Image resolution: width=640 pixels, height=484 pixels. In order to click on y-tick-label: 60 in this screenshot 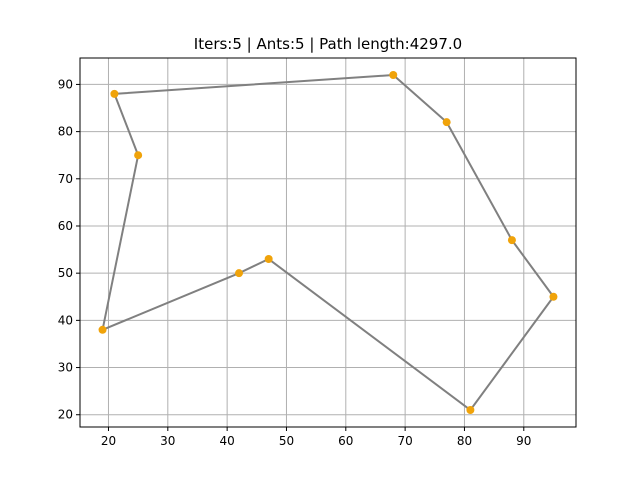, I will do `click(65, 226)`.